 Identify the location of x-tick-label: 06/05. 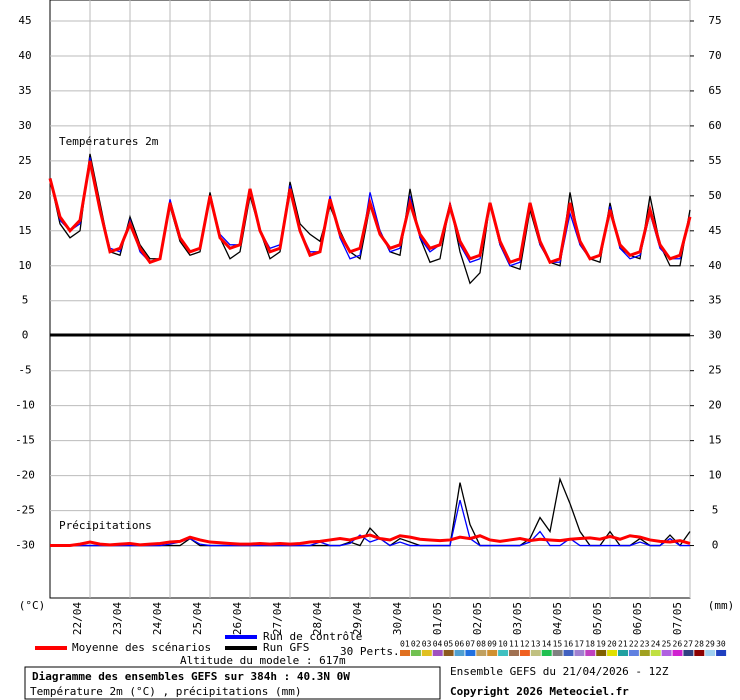
(637, 618).